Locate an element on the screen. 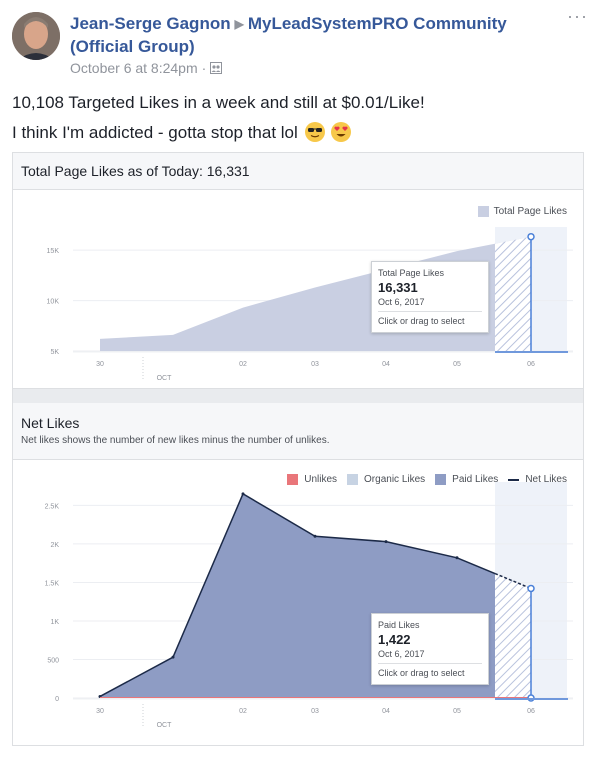 The image size is (600, 759). total-likes-legend: Total Page Likes is located at coordinates (522, 211).